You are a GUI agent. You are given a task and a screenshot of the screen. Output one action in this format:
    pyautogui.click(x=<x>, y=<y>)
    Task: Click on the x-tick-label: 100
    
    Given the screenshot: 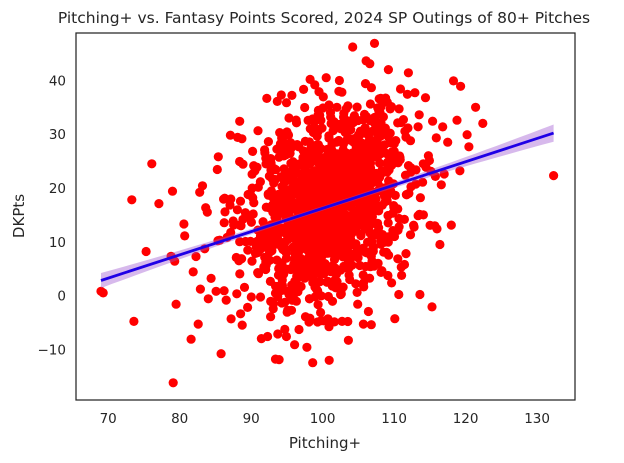 What is the action you would take?
    pyautogui.click(x=323, y=419)
    